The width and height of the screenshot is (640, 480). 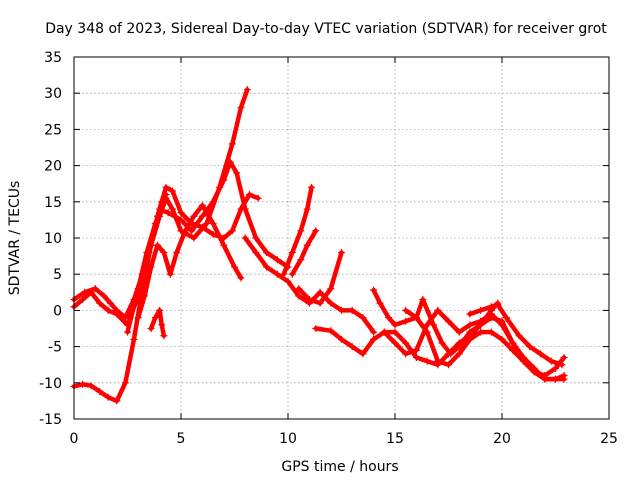 I want to click on y-tick-label: -15, so click(x=50, y=420).